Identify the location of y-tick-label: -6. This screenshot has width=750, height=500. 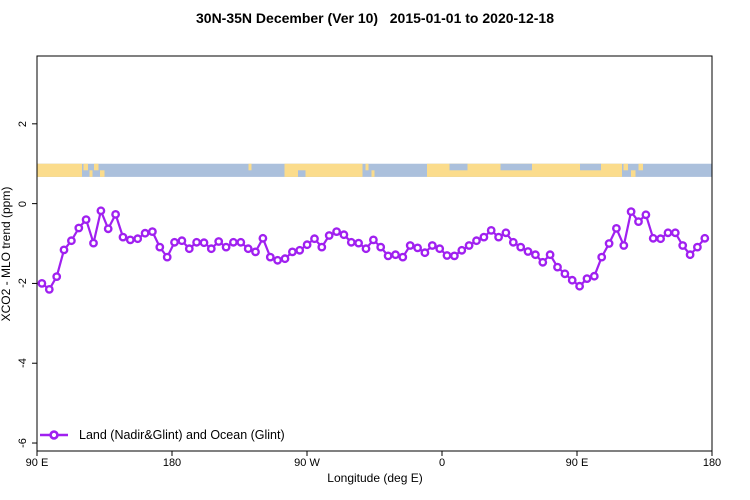
(23, 443).